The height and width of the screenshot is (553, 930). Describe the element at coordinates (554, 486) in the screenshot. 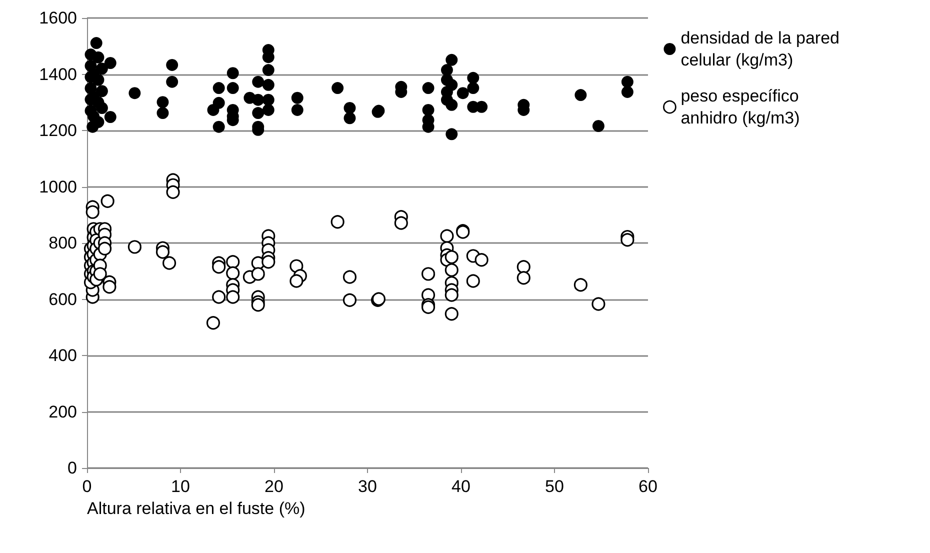

I see `x-tick-label: 50` at that location.